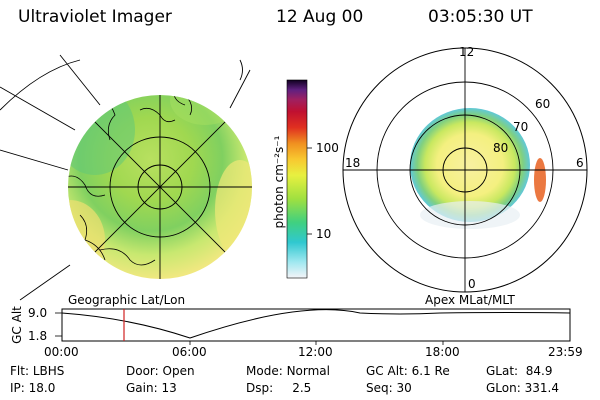  What do you see at coordinates (324, 234) in the screenshot?
I see `colorbar-tick-10: 10` at bounding box center [324, 234].